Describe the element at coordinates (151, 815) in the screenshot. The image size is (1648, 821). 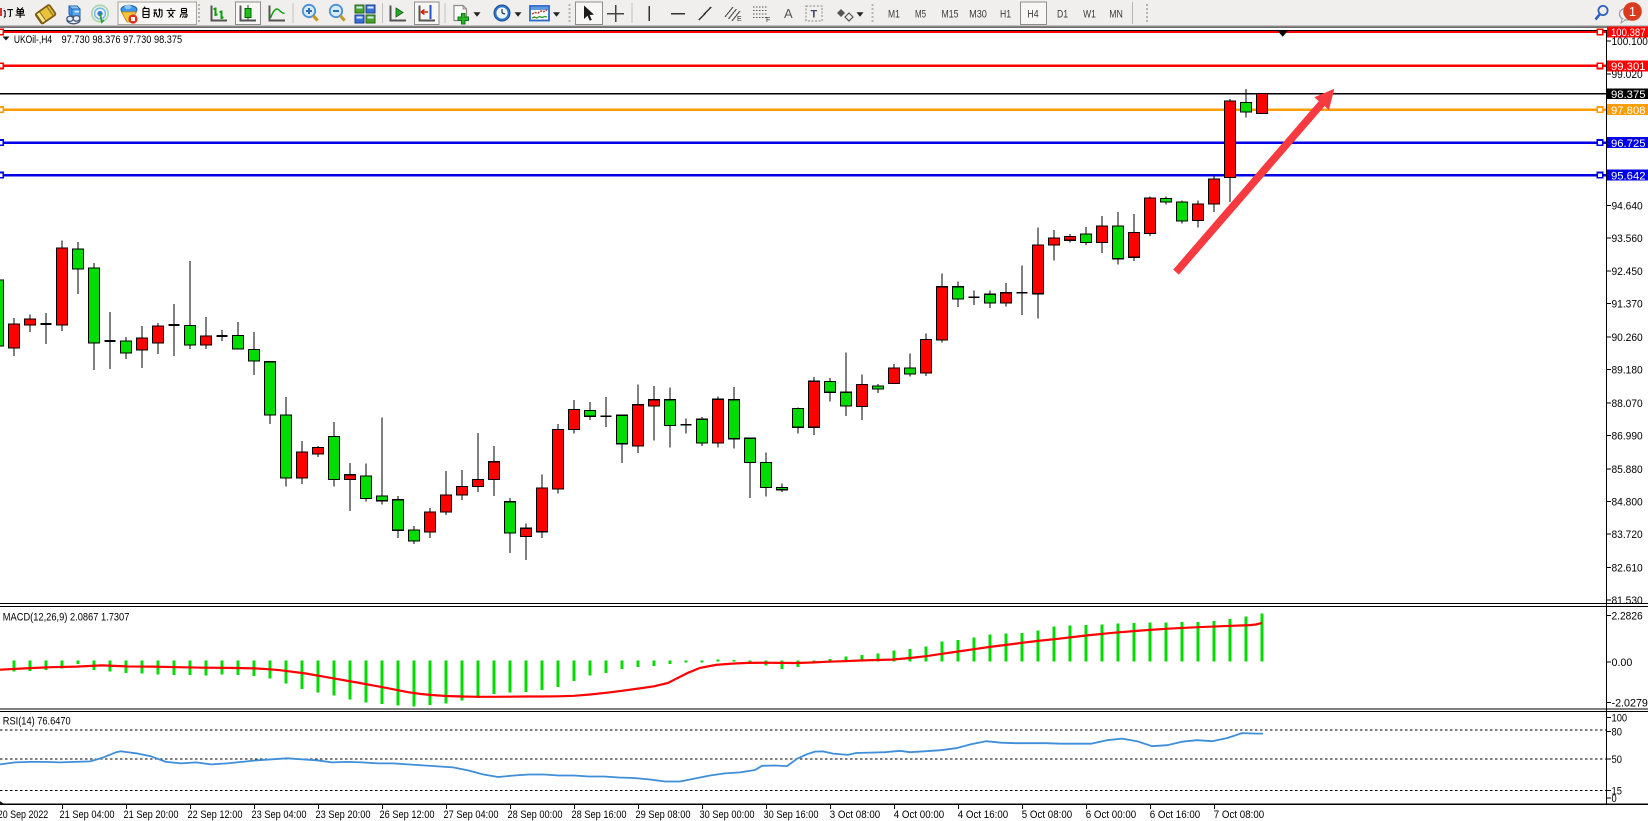
I see `svg-text: 21 Sep 20:00` at that location.